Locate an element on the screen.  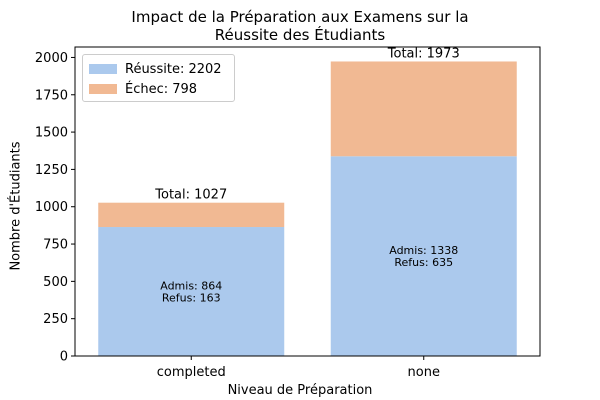
inner-label-admis-none: Admis: 1338 is located at coordinates (423, 250).